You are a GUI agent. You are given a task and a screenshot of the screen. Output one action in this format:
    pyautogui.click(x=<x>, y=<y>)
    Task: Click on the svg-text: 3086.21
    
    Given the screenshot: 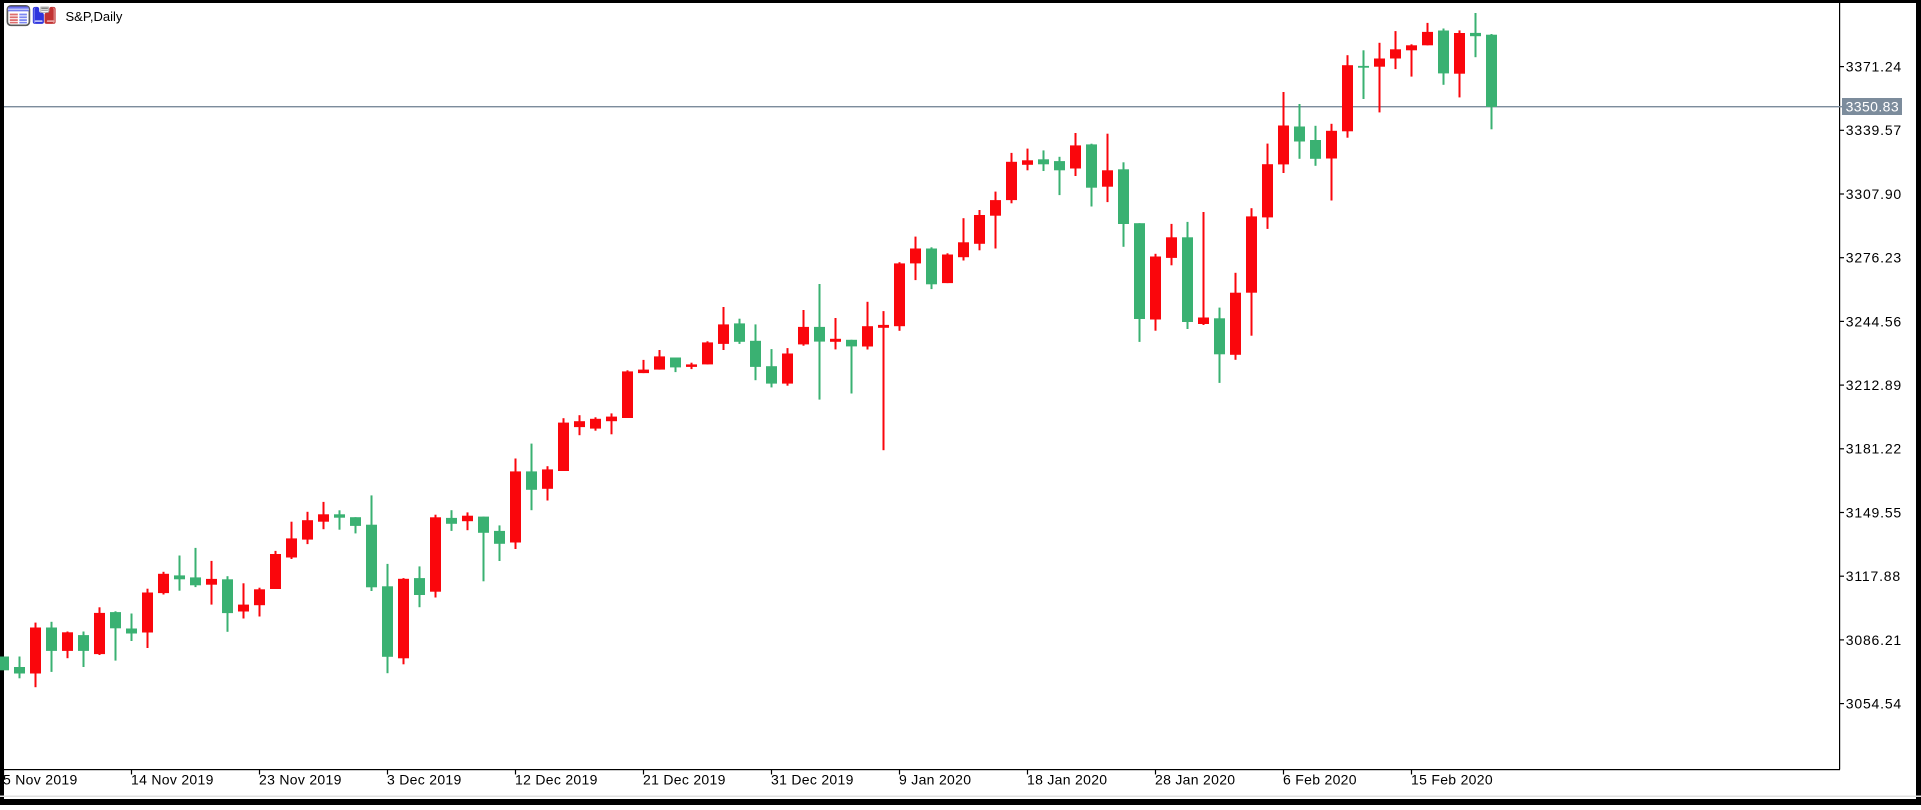 What is the action you would take?
    pyautogui.click(x=1874, y=640)
    